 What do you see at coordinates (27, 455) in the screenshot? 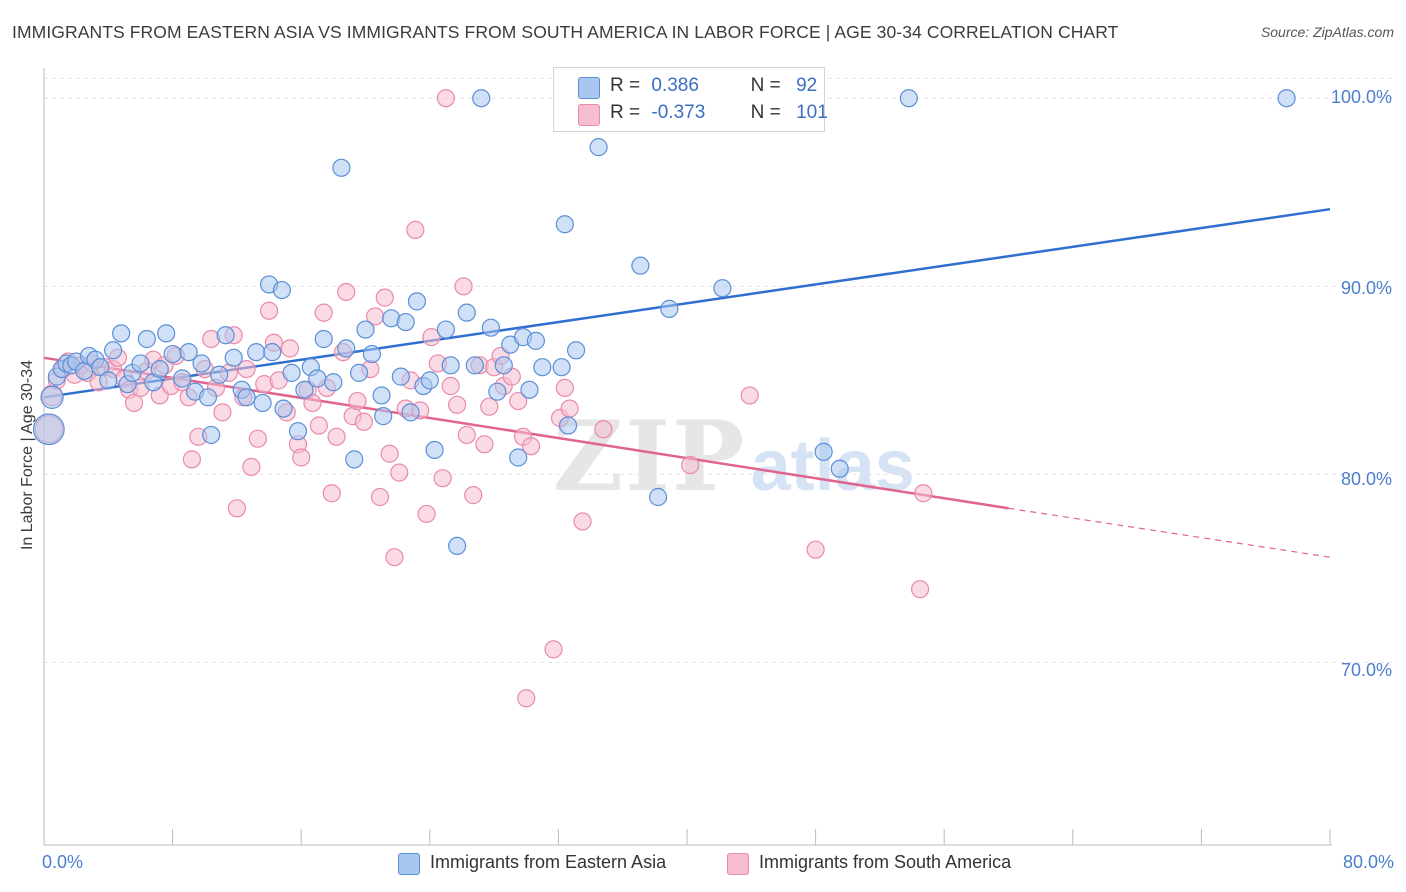
I see `y-axis-label: In Labor Force | Age 30-34` at bounding box center [27, 455].